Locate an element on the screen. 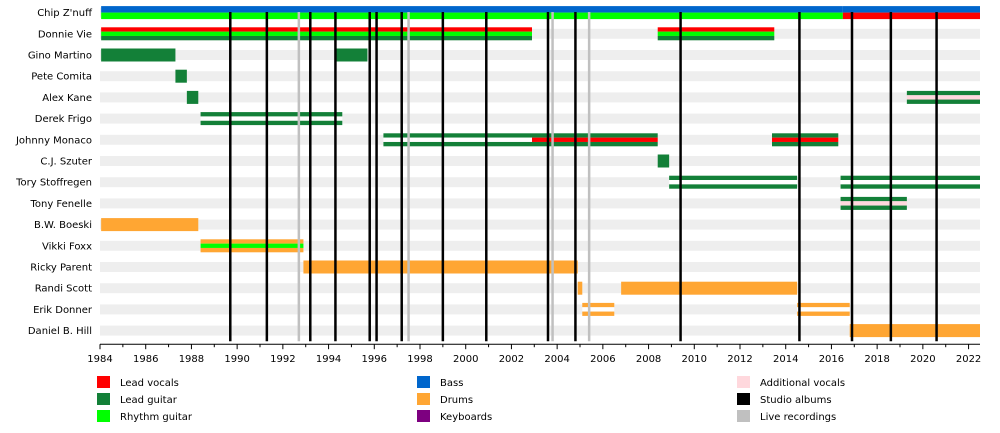 This screenshot has height=433, width=1000. x-tick-label: 1990 is located at coordinates (236, 359).